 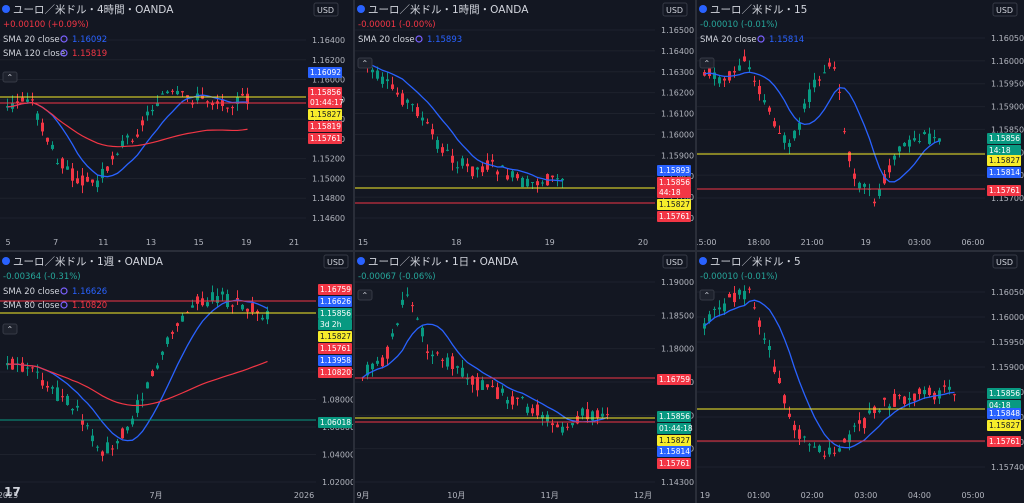 What do you see at coordinates (755, 261) in the screenshot?
I see `symbol-title: ユーロ／米ドル・5` at bounding box center [755, 261].